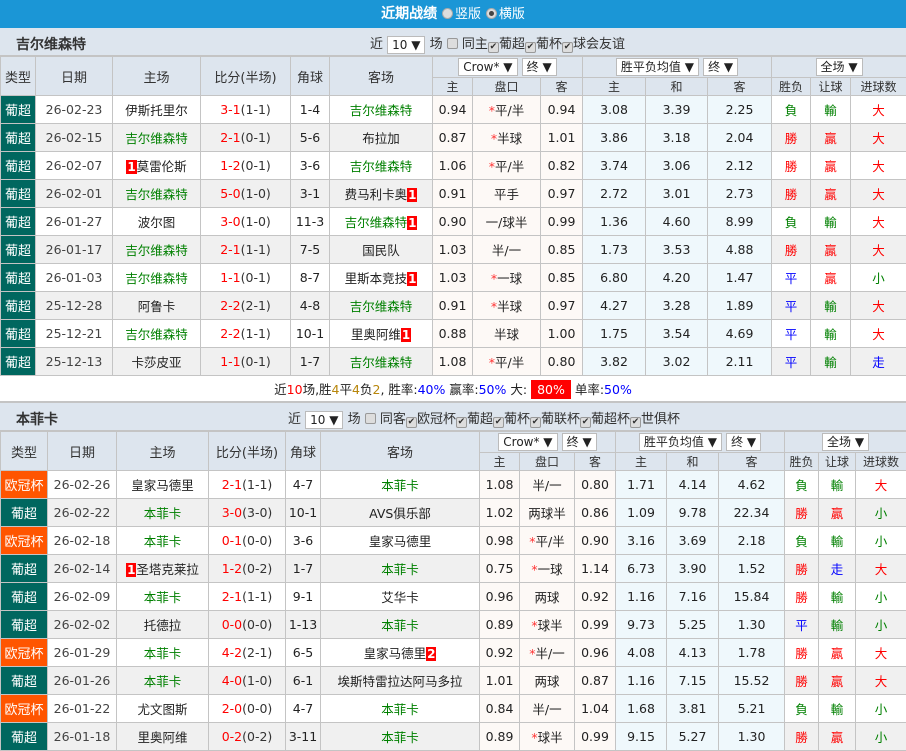 The height and width of the screenshot is (751, 906). What do you see at coordinates (247, 625) in the screenshot?
I see `score-cell: 0-0(0-0)` at bounding box center [247, 625].